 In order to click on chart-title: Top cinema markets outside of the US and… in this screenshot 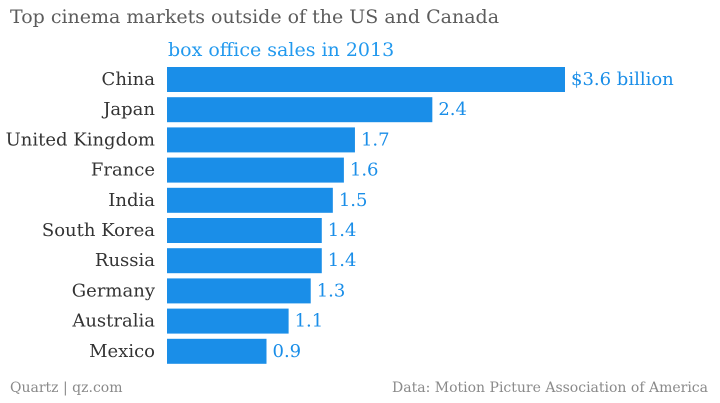, I will do `click(255, 17)`.